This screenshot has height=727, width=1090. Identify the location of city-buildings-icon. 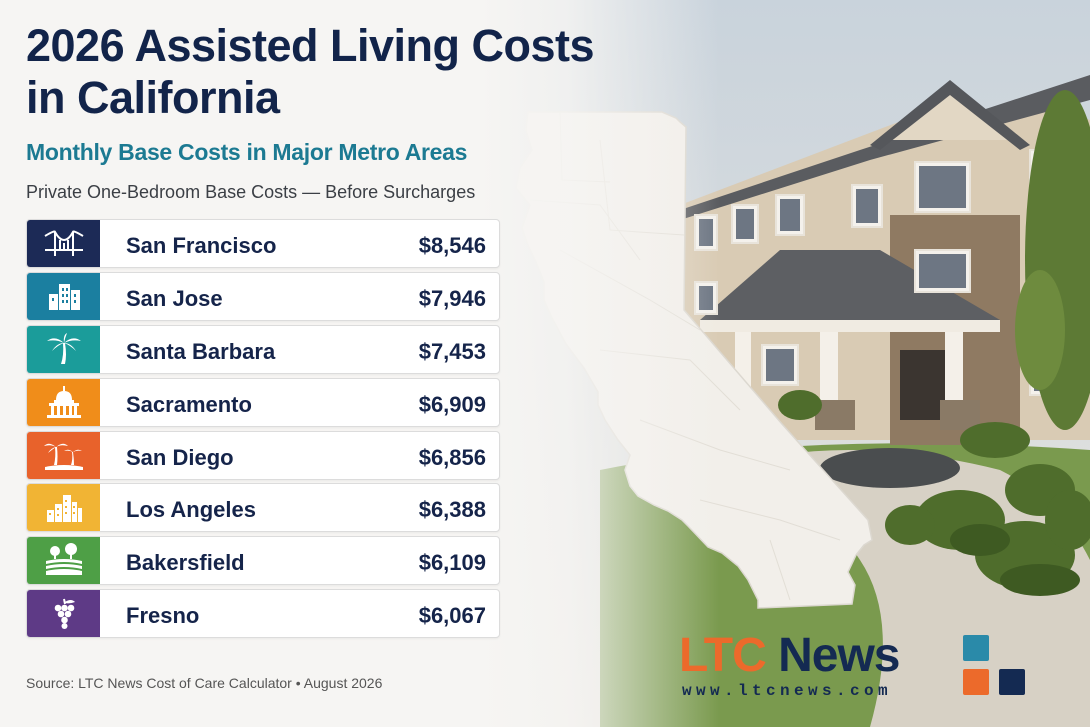
(64, 297).